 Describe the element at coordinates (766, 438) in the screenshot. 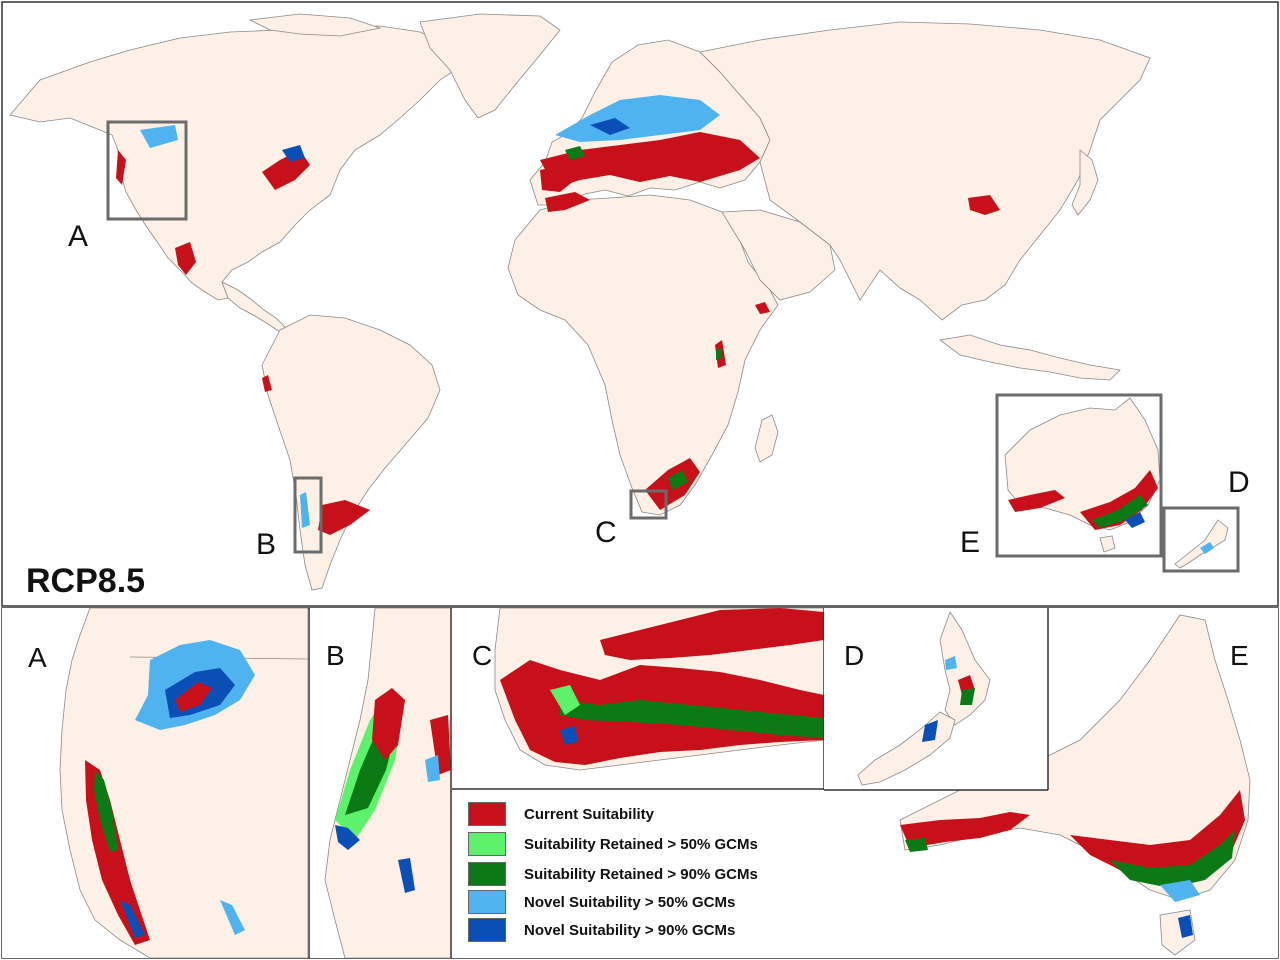

I see `land-madagascar` at that location.